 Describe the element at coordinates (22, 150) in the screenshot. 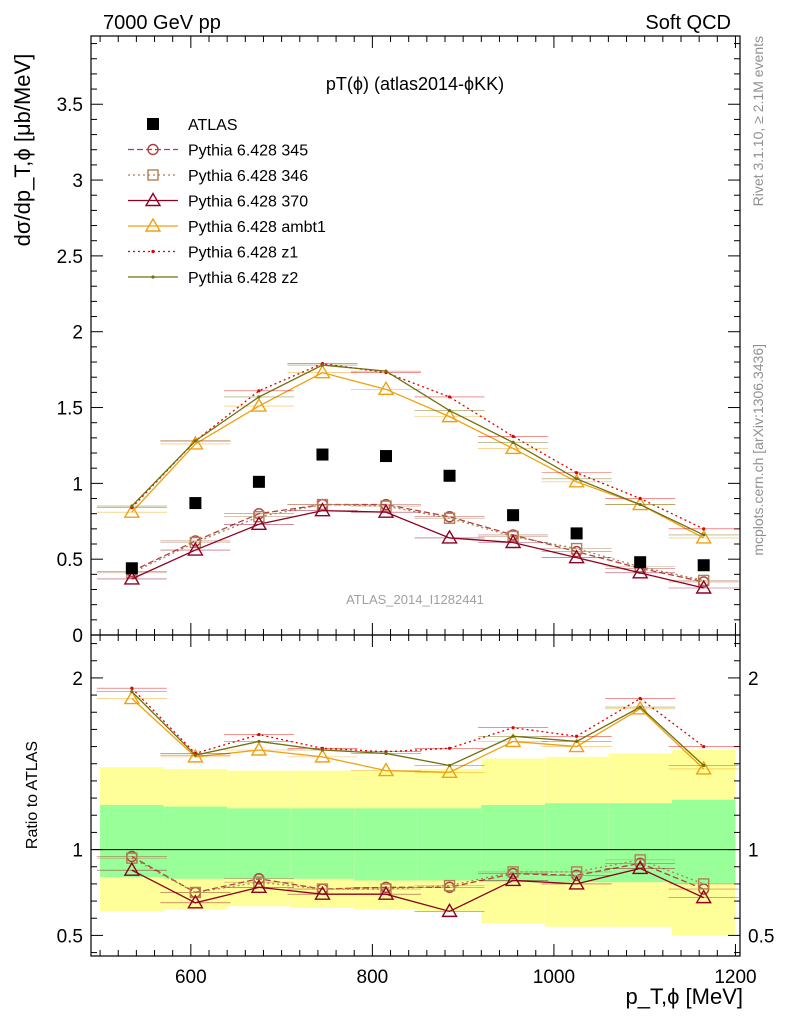

I see `main-y-axis-label: dσ/dp_T,ϕ [μb/MeV]` at that location.